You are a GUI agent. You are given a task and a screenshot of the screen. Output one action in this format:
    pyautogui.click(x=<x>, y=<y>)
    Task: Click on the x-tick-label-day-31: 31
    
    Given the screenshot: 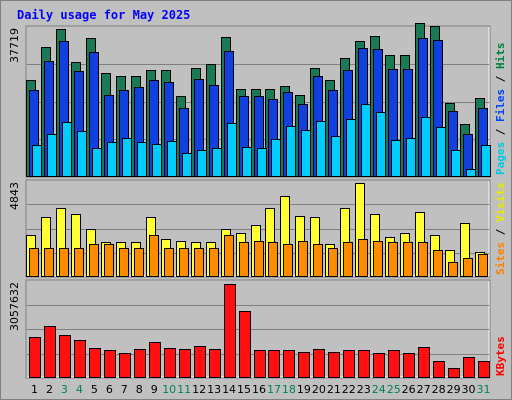 What is the action you would take?
    pyautogui.click(x=484, y=389)
    